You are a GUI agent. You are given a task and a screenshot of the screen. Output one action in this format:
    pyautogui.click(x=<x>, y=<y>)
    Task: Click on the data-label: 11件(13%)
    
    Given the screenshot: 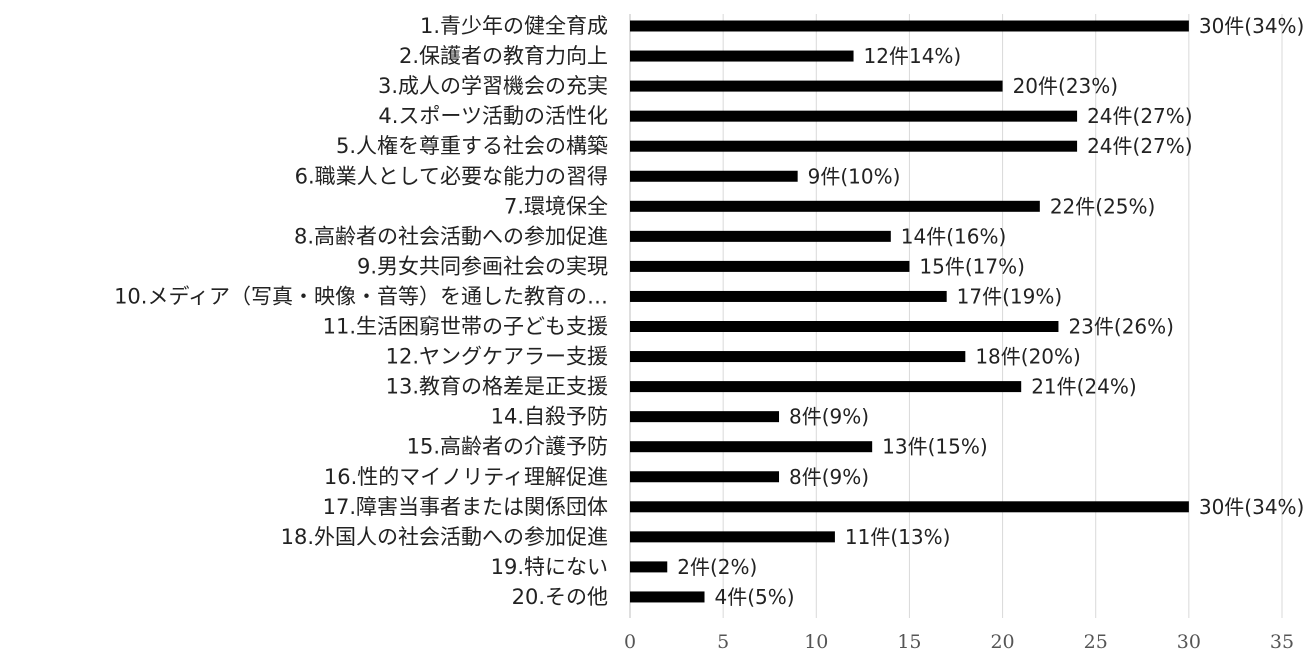 What is the action you would take?
    pyautogui.click(x=898, y=537)
    